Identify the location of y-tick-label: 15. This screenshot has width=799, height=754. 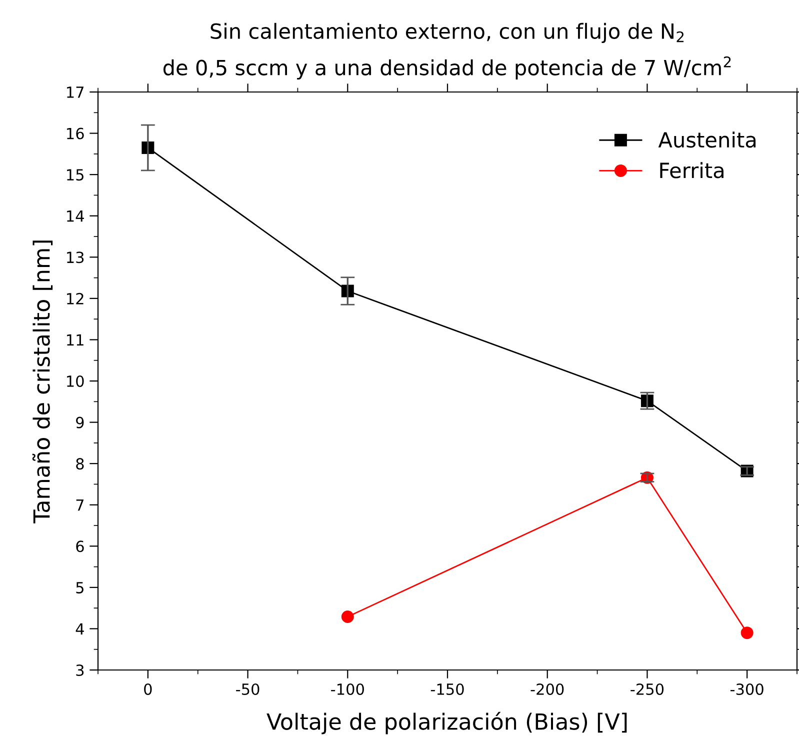
(75, 175).